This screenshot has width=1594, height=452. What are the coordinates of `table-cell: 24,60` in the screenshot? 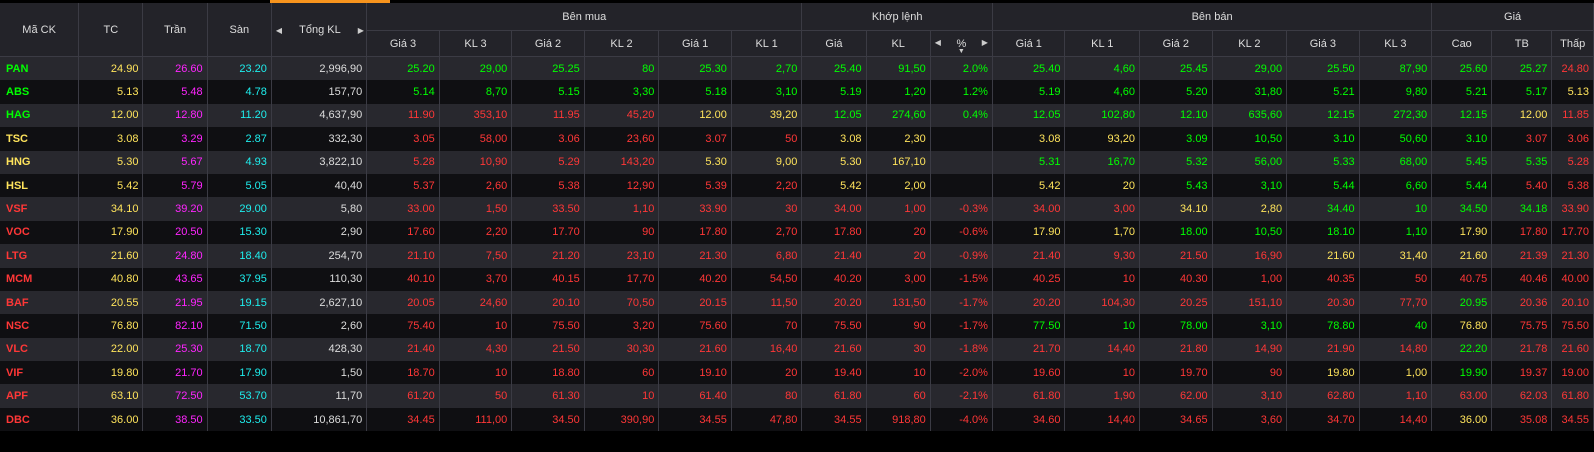 It's located at (476, 302).